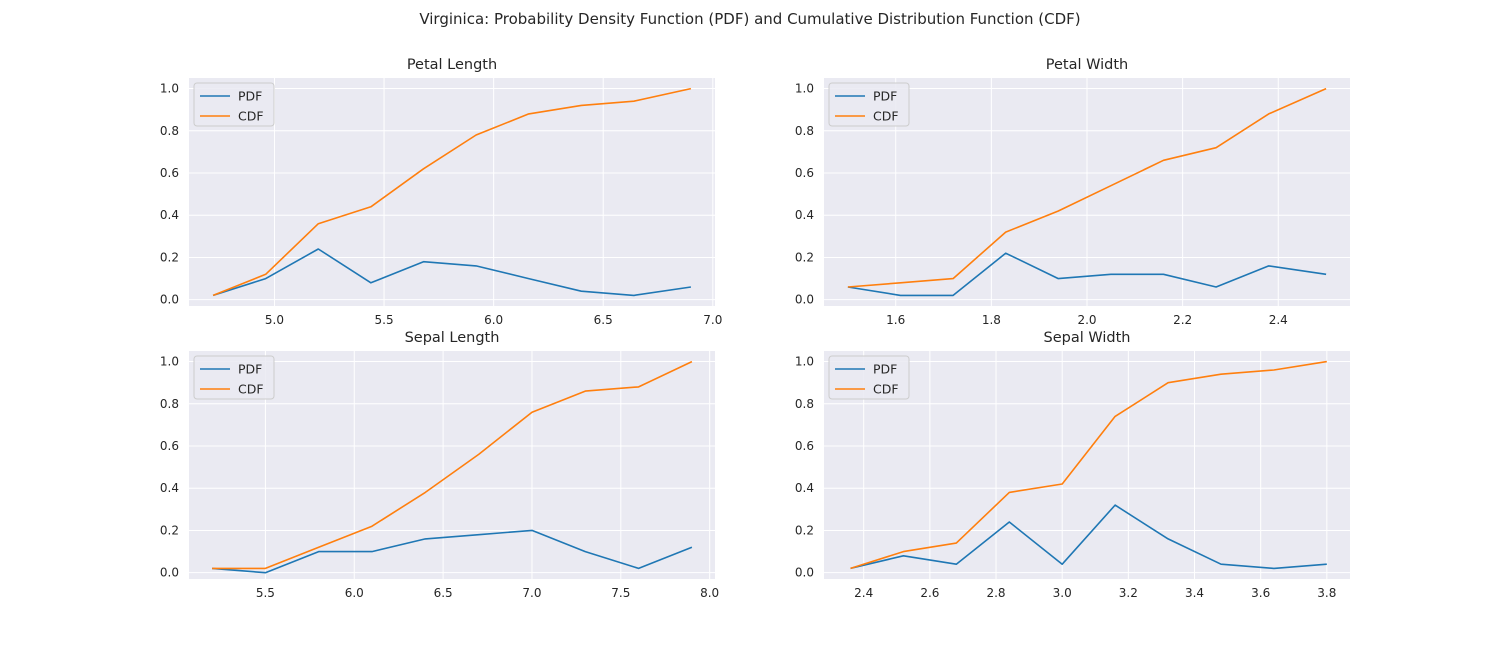 The width and height of the screenshot is (1500, 650). I want to click on x-tick-label: 3.4, so click(1194, 593).